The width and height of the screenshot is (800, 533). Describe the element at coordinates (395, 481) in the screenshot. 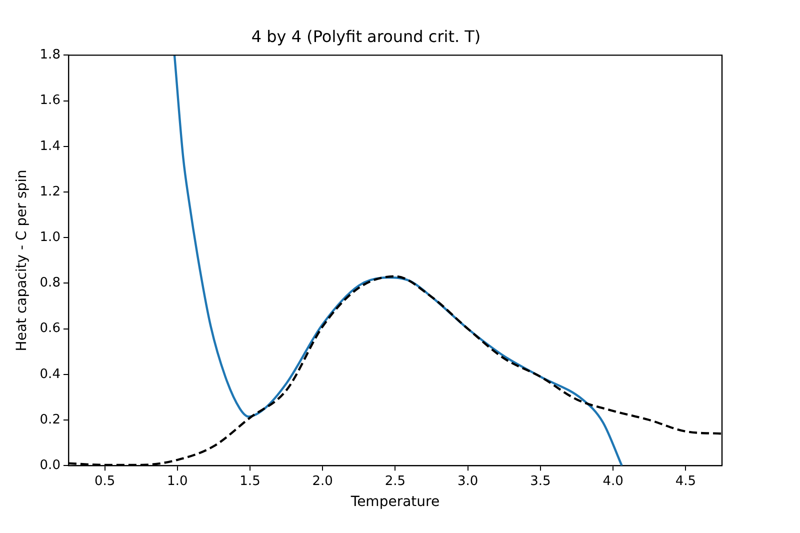

I see `x-tick-label: 2.5` at that location.